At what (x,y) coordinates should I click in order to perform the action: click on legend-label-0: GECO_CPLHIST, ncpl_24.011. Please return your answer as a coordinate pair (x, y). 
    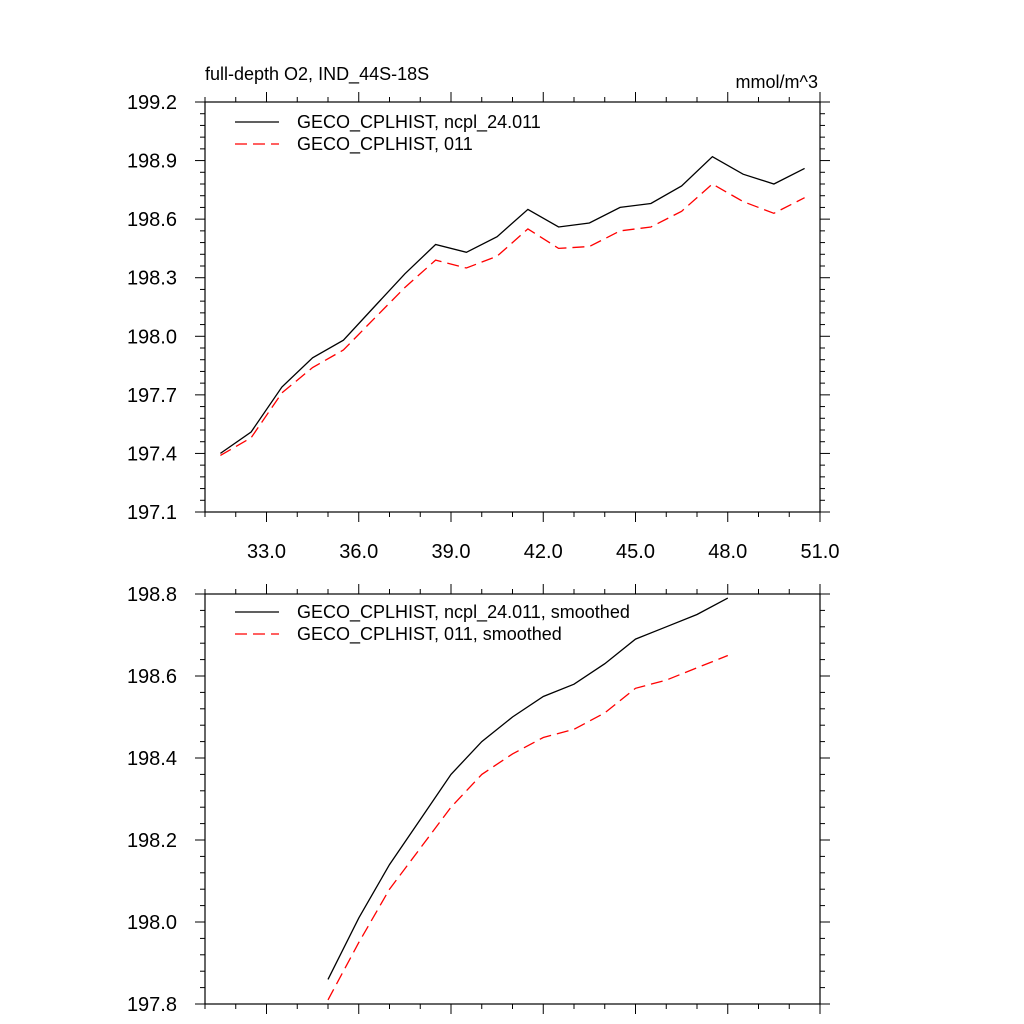
    Looking at the image, I should click on (419, 122).